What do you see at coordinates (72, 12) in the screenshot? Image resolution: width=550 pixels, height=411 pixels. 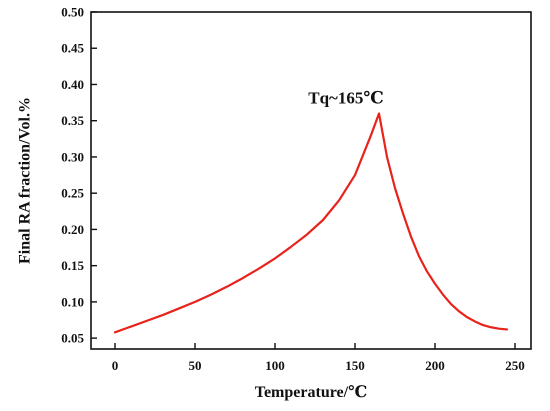 I see `y-tick-label: 0.50` at bounding box center [72, 12].